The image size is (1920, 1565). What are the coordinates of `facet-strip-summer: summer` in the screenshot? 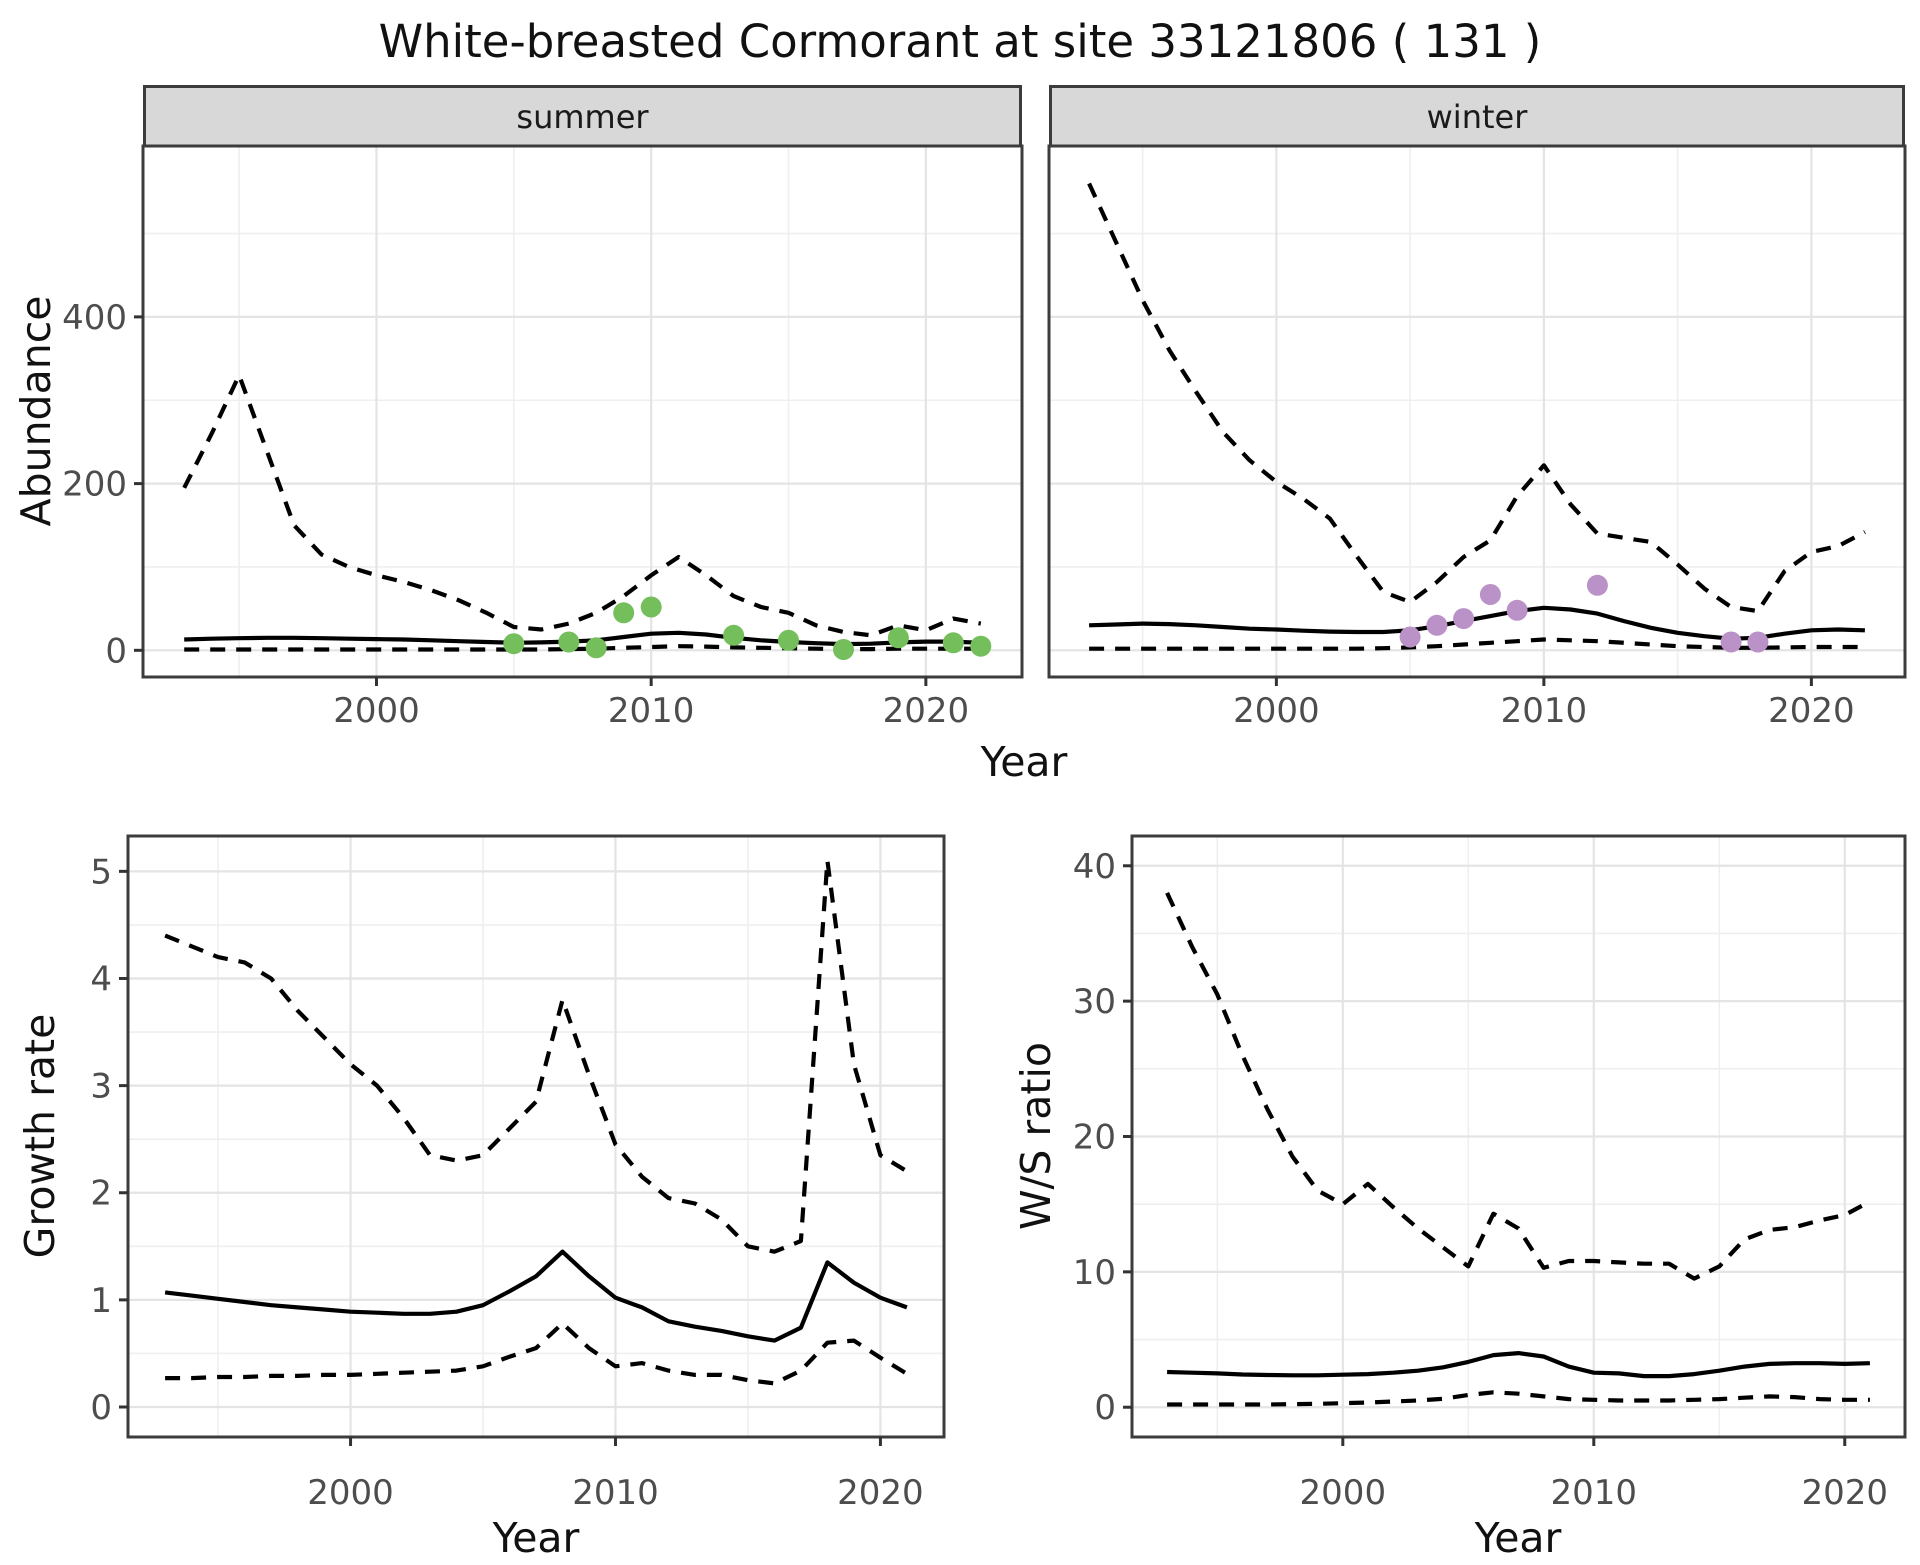 It's located at (582, 117).